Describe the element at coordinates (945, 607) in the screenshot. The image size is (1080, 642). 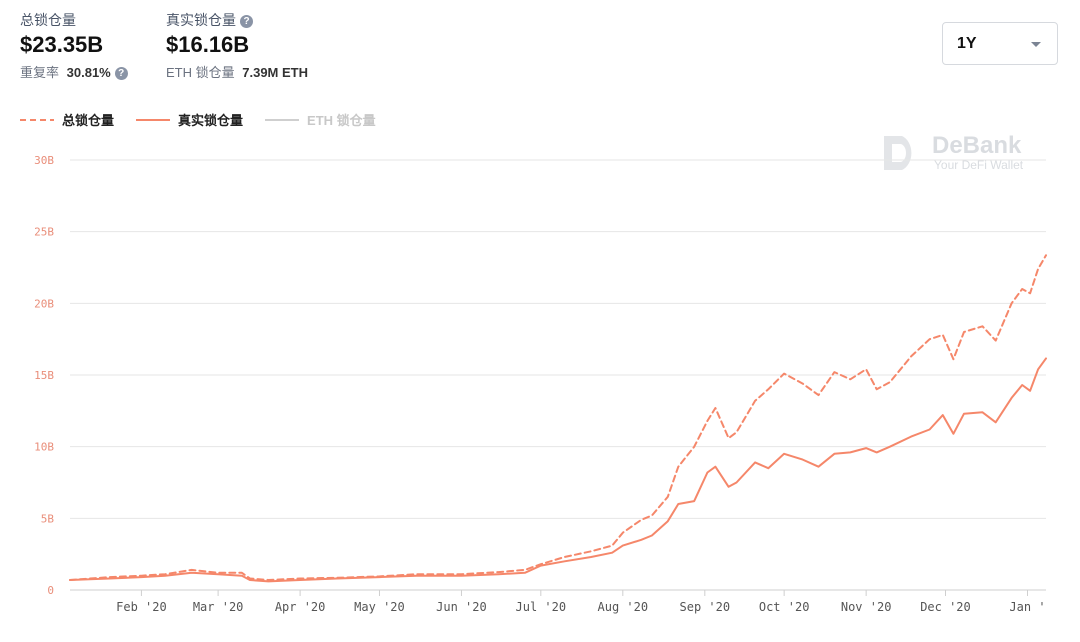
I see `x-tick-label: Dec '20` at that location.